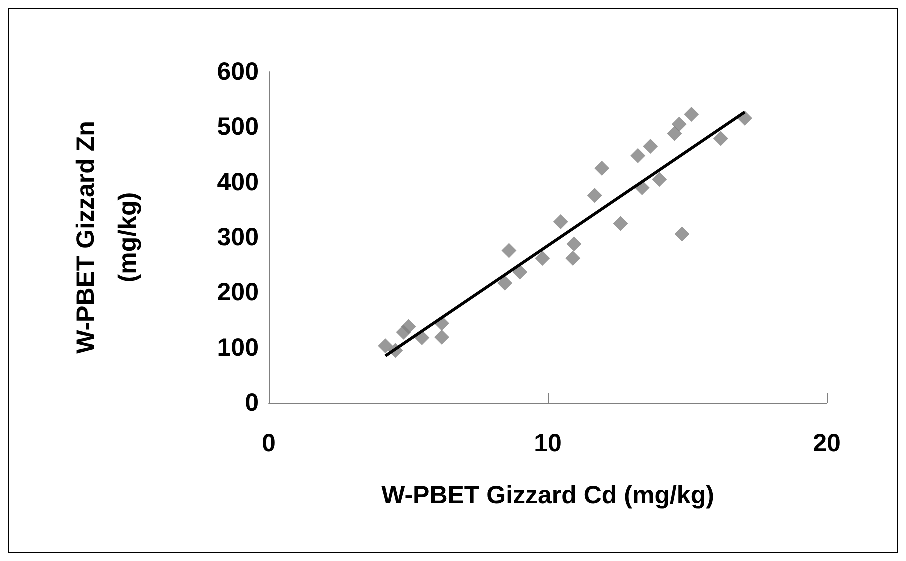  What do you see at coordinates (548, 444) in the screenshot?
I see `x-tick-label: 10` at bounding box center [548, 444].